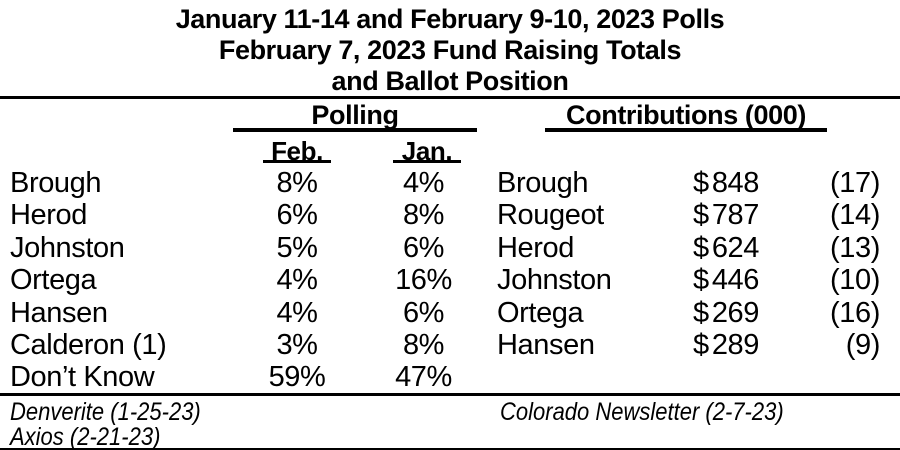 This screenshot has height=450, width=900. What do you see at coordinates (250, 215) in the screenshot?
I see `polling-row: Herod 6% 8%` at bounding box center [250, 215].